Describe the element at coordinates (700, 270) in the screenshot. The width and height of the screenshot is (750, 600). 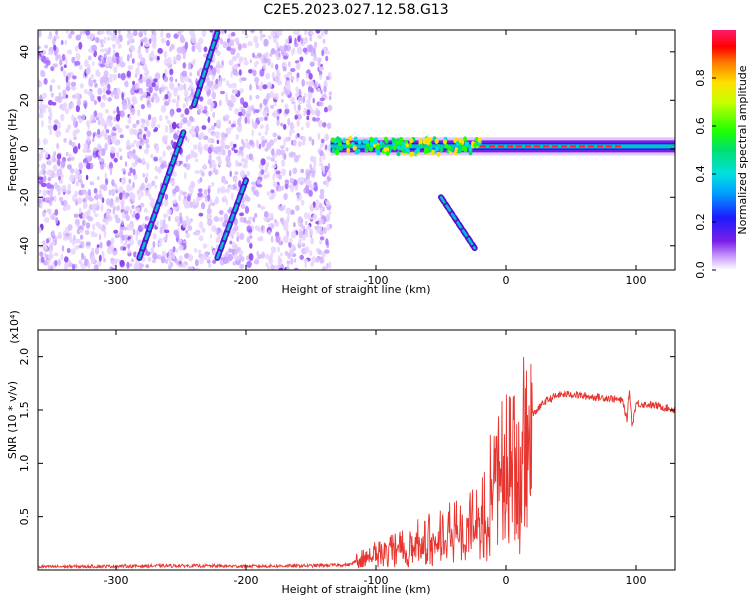
I see `colorbar-tick-label: 0.0` at that location.